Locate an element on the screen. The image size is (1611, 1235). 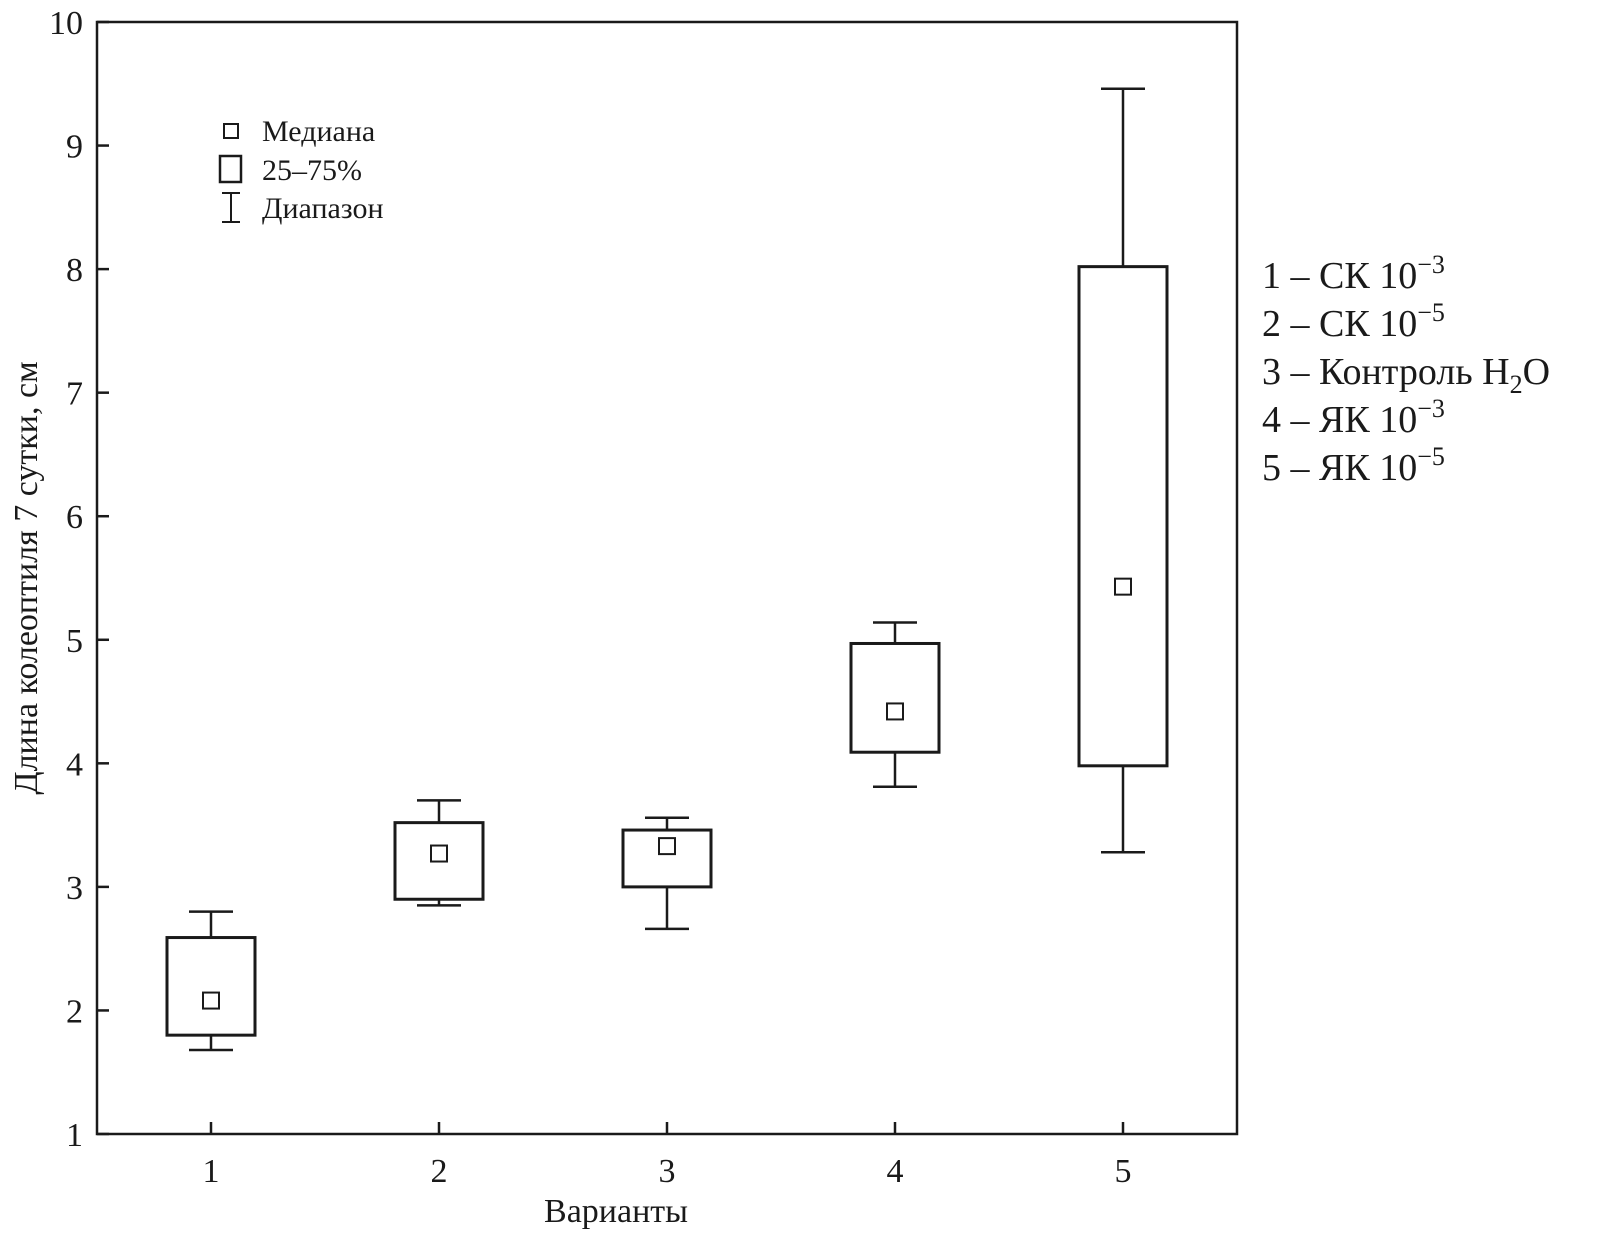
variant-key-item-5: 5 – ЯК 10−5 is located at coordinates (1353, 465).